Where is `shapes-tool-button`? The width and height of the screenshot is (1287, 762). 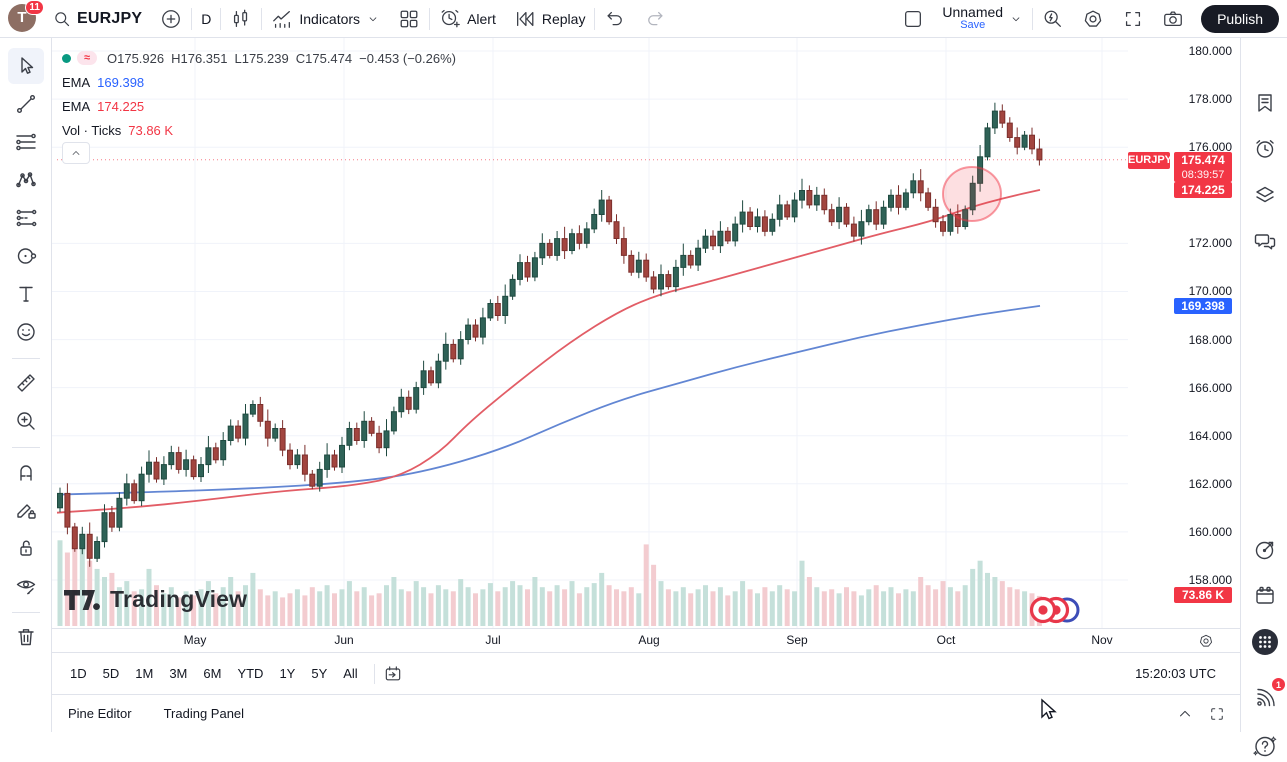
shapes-tool-button is located at coordinates (26, 256).